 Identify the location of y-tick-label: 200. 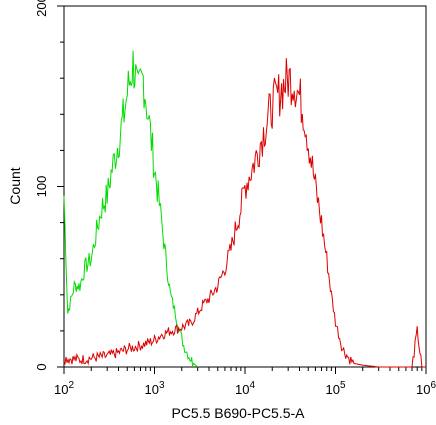
(41, 8).